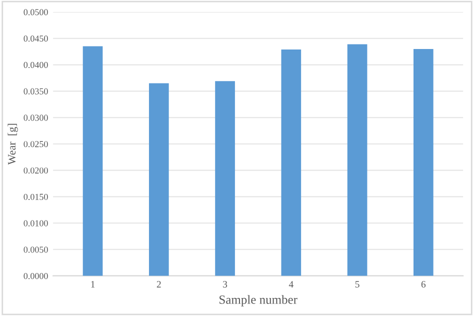 The height and width of the screenshot is (316, 474). What do you see at coordinates (36, 276) in the screenshot?
I see `y-tick-label: 0.0000` at bounding box center [36, 276].